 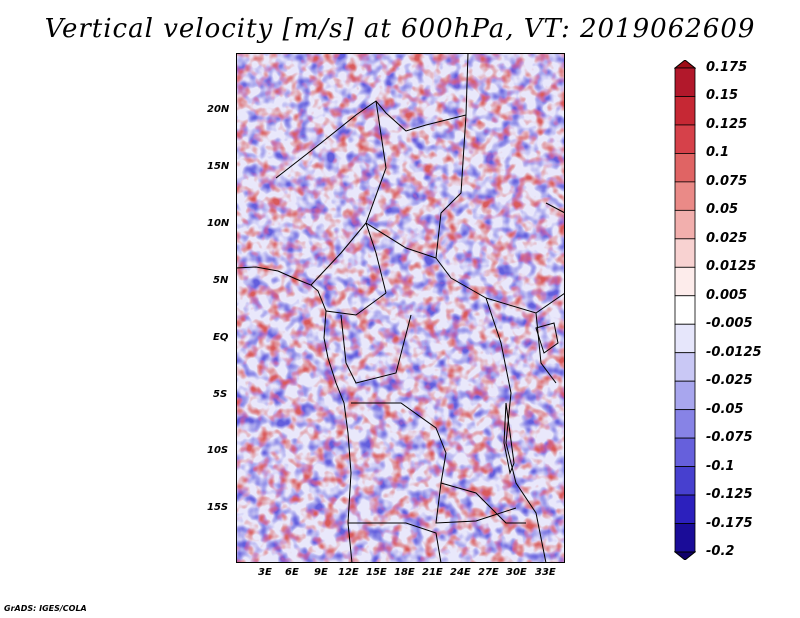 I want to click on lon-label: 3E, so click(x=265, y=572).